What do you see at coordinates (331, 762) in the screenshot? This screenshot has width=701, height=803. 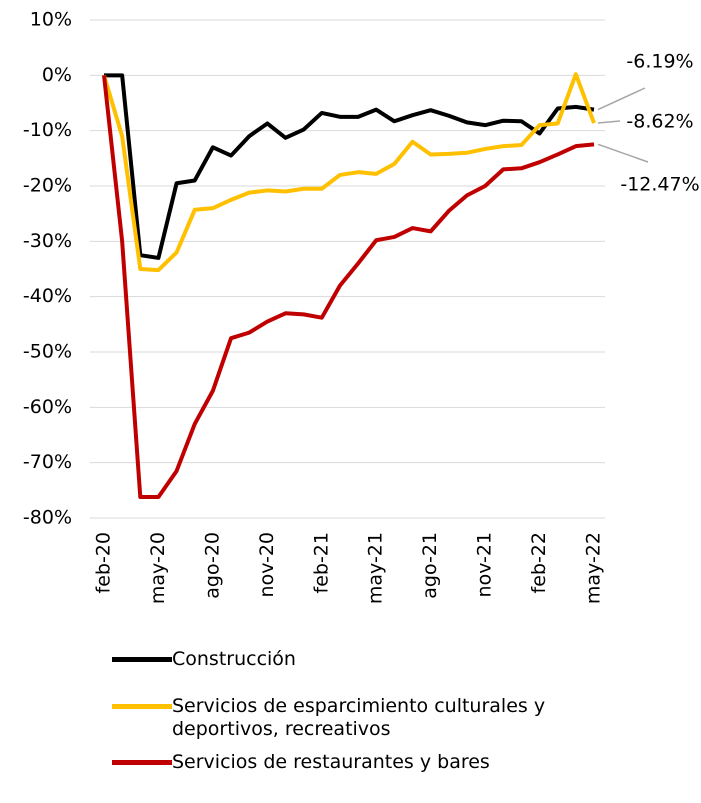 I see `legend-label: Servicios de restaurantes y bares` at bounding box center [331, 762].